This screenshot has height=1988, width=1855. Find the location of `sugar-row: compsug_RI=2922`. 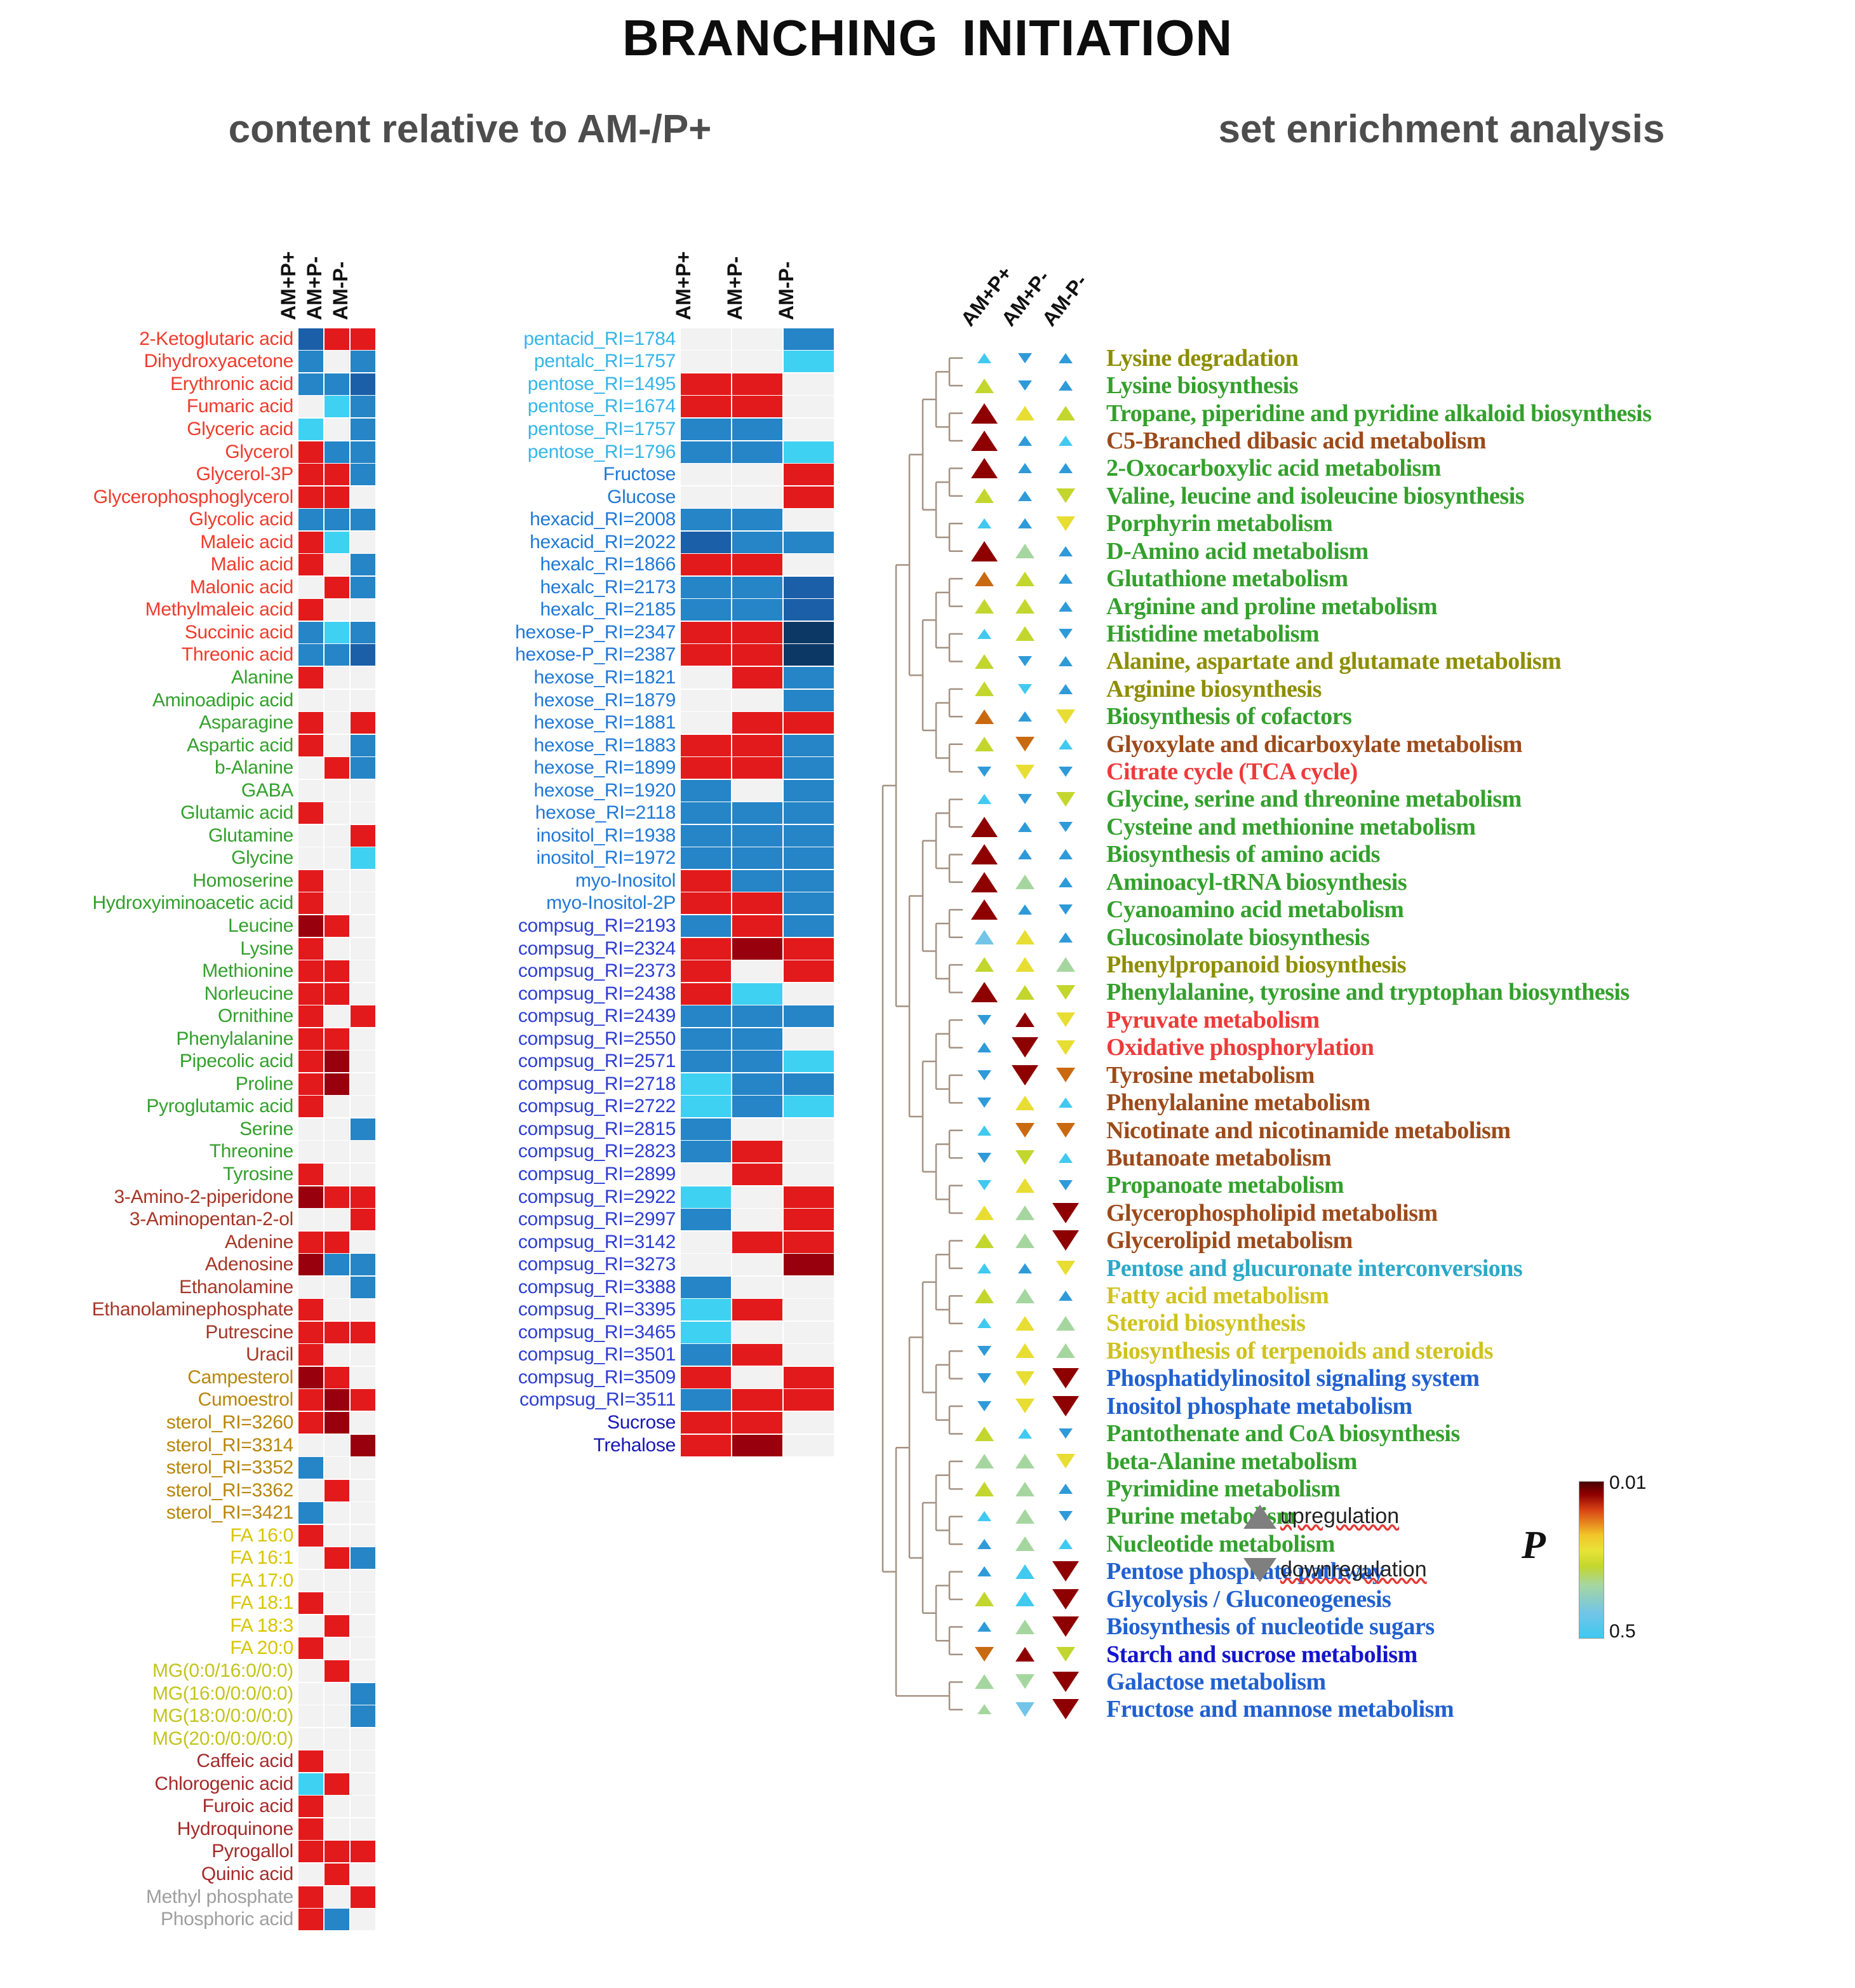

sugar-row: compsug_RI=2922 is located at coordinates (600, 1197).